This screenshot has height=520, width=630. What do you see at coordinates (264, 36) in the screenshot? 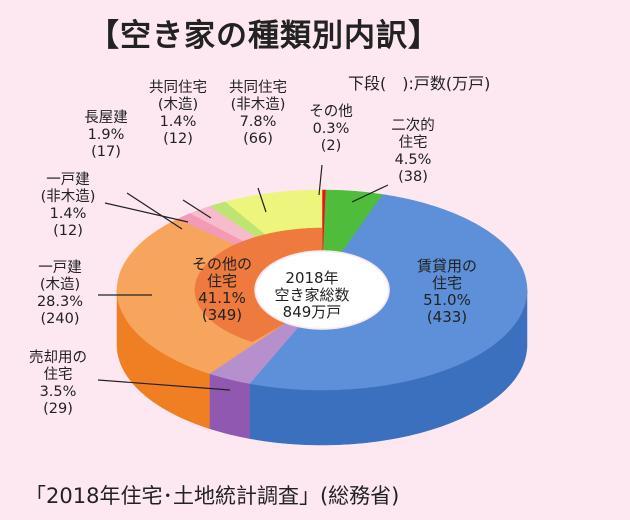
I see `chart-title: 【空き家の種類別内訳】` at bounding box center [264, 36].